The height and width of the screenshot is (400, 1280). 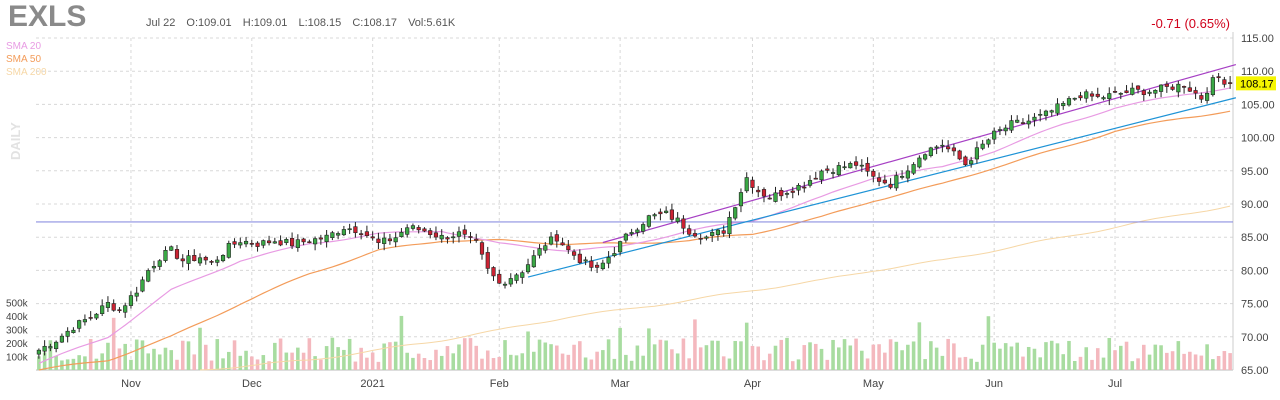 What do you see at coordinates (372, 384) in the screenshot?
I see `x-tick-label: 2021` at bounding box center [372, 384].